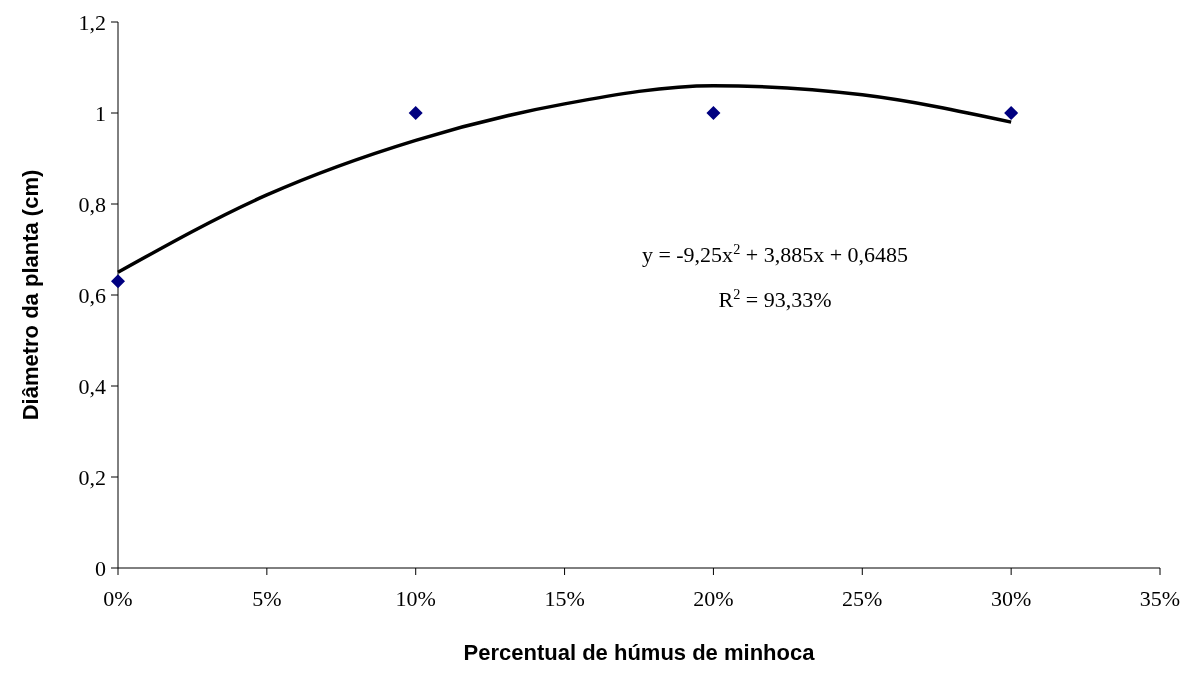 This screenshot has height=682, width=1199. I want to click on y-axis-title: Diâmetro da planta (cm), so click(30, 295).